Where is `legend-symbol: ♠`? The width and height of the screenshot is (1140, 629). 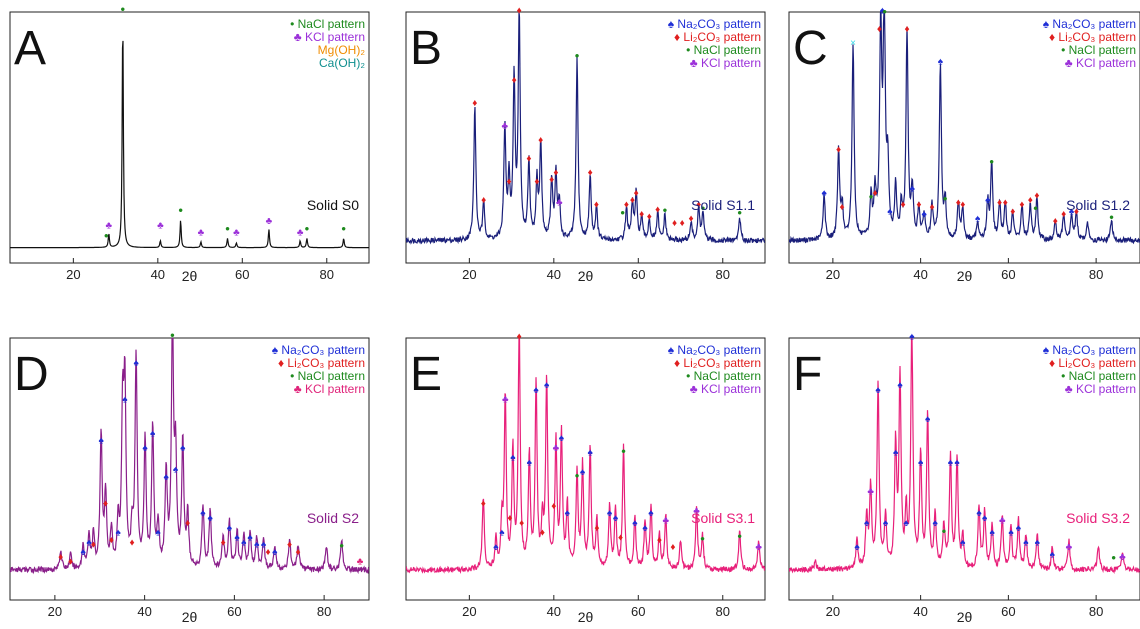 legend-symbol: ♠ is located at coordinates (673, 350).